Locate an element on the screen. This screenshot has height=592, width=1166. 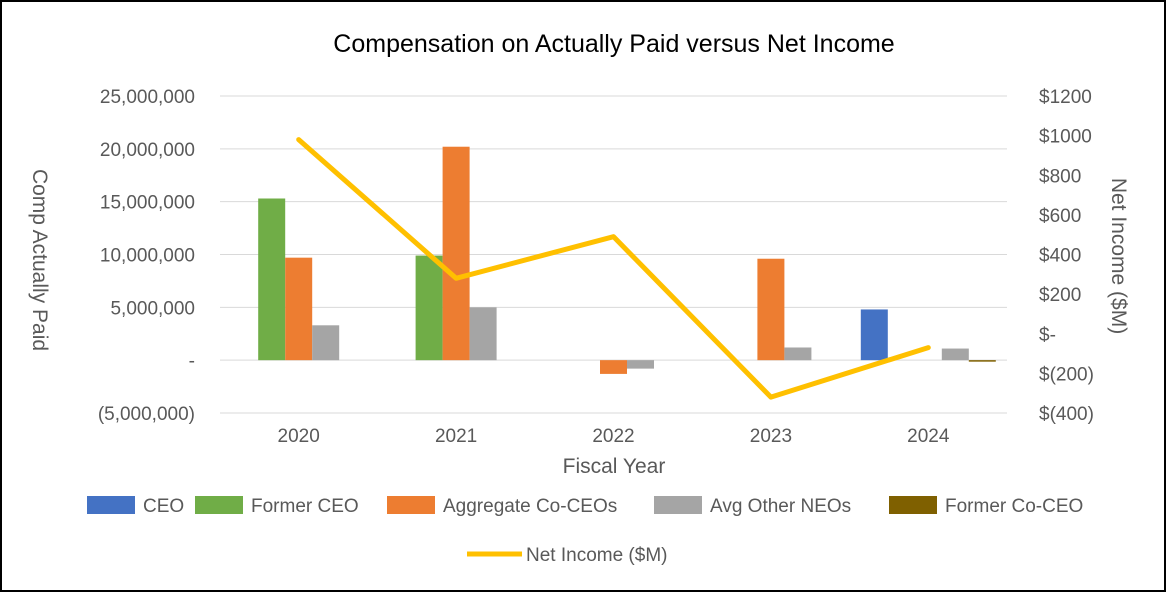
x-tick-label: 2022 is located at coordinates (613, 436).